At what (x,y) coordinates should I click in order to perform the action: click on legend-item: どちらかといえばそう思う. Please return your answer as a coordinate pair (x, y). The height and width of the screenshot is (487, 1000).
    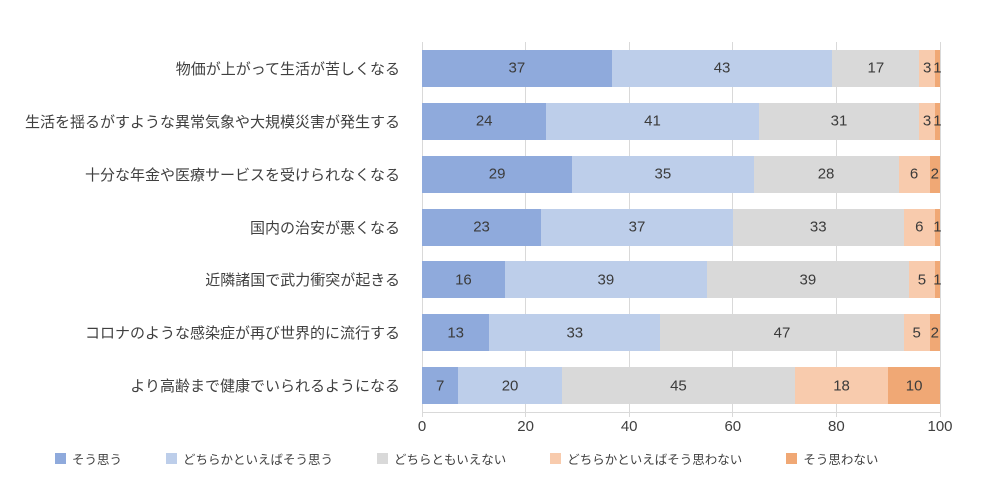
    Looking at the image, I should click on (249, 458).